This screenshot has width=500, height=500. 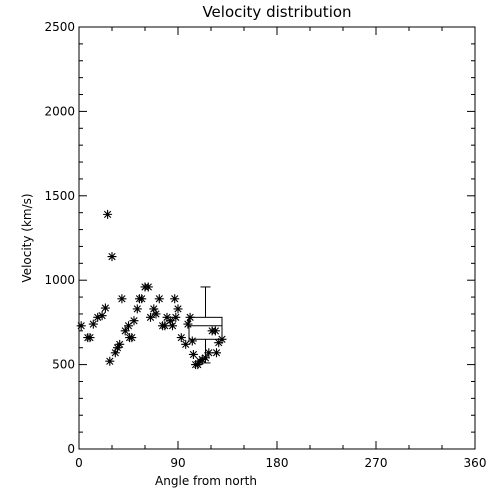 I want to click on x-tick-label: 0, so click(x=79, y=463).